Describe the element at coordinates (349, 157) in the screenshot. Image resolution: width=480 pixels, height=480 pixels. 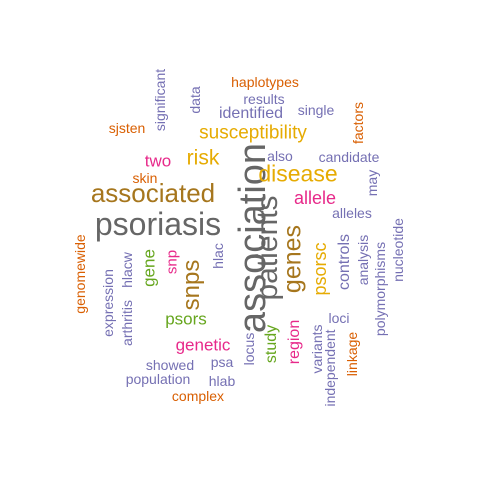
I see `word-candidate: candidate` at that location.